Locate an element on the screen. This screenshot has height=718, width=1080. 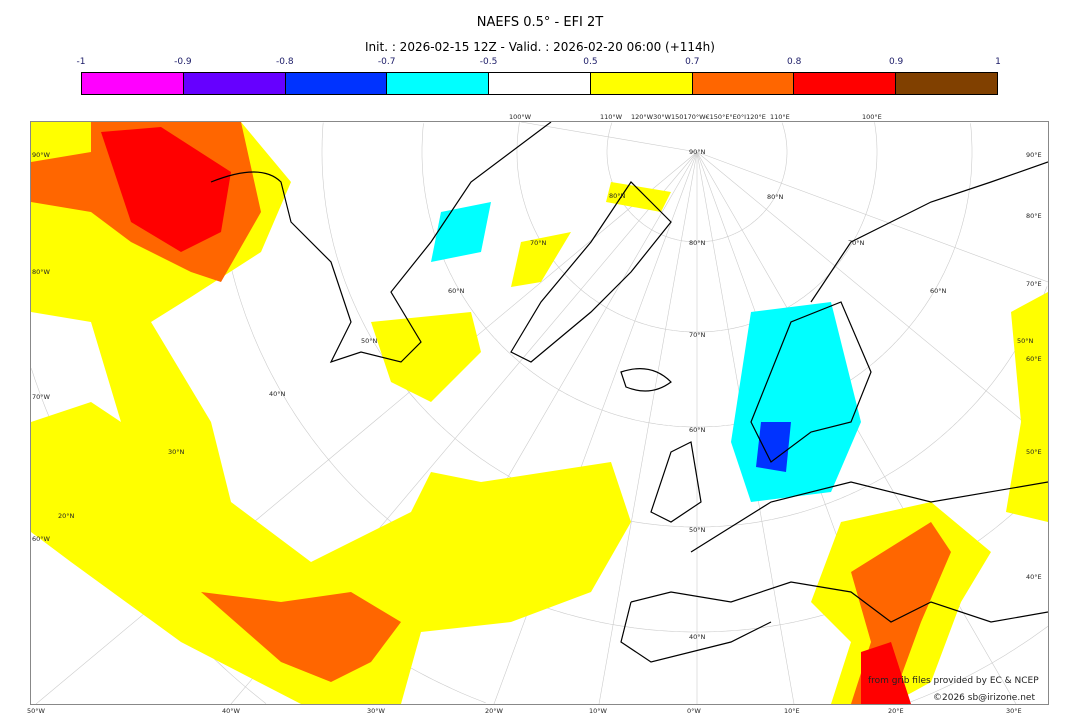
longitude-label: 0°W is located at coordinates (694, 711).